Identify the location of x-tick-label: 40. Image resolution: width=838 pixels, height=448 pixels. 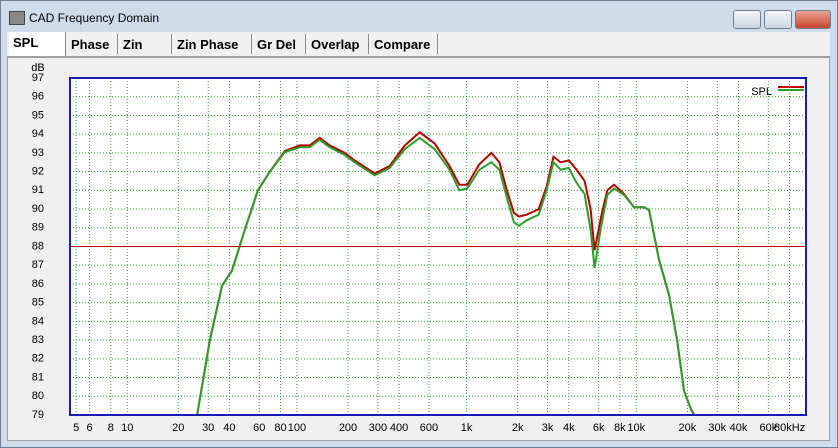
(229, 428).